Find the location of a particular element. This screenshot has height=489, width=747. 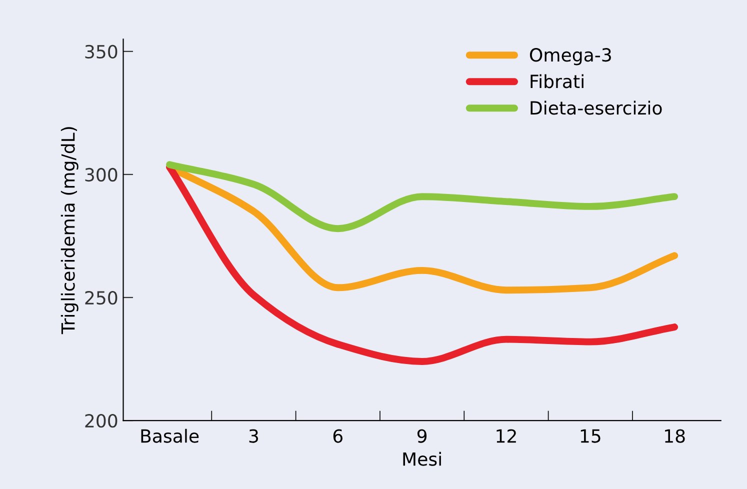

x-tick-label: Basale is located at coordinates (170, 435).